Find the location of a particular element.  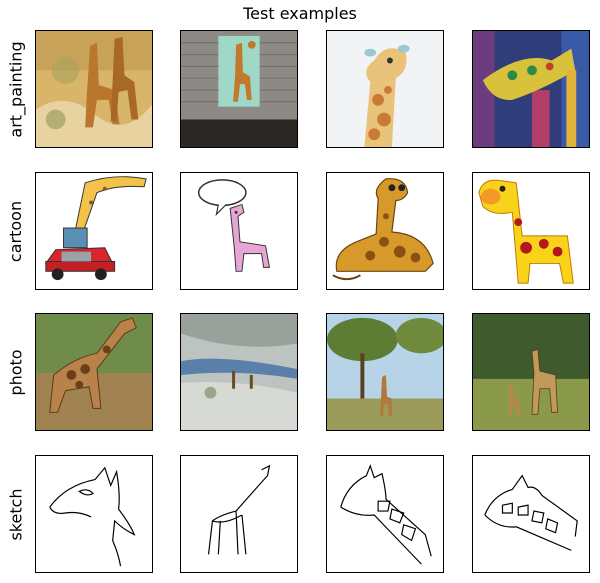

row-label-cartoon: cartoon is located at coordinates (16, 231).